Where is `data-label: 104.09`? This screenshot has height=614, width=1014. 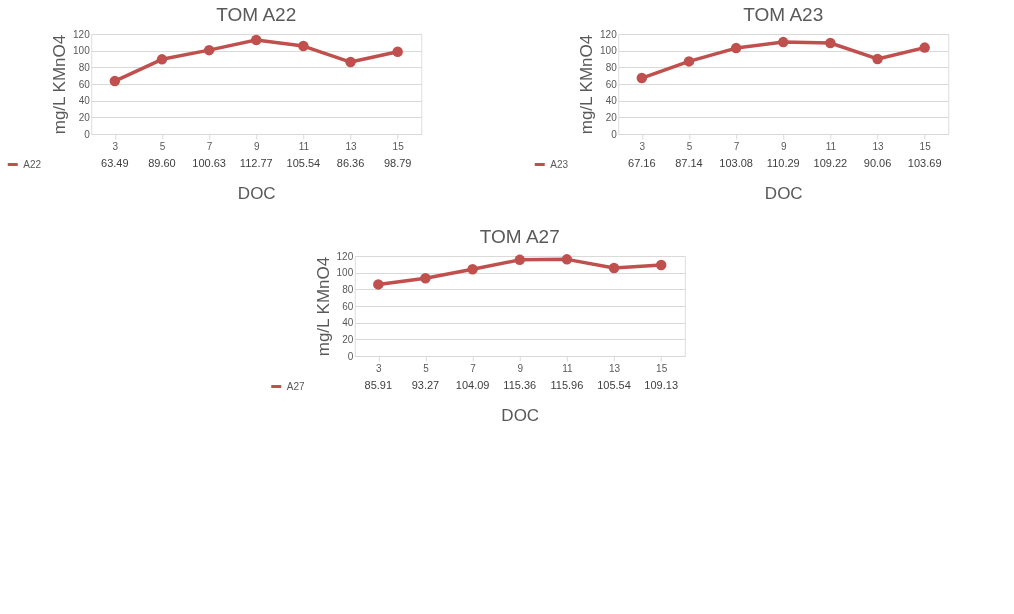
data-label: 104.09 is located at coordinates (472, 385).